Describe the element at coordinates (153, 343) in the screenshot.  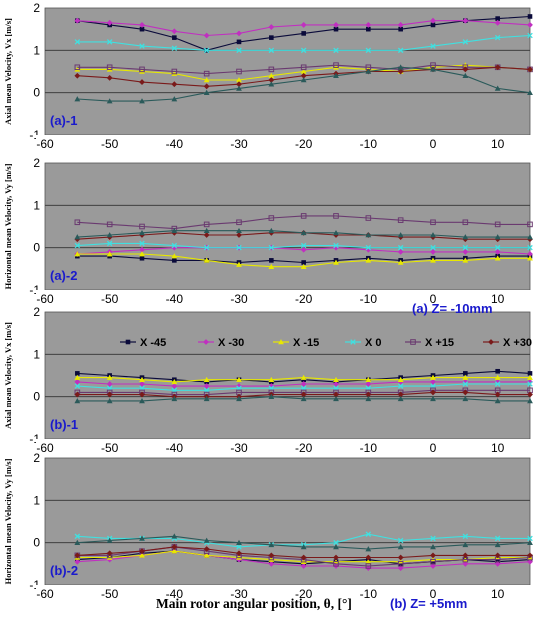
I see `legend-label: X -45` at that location.